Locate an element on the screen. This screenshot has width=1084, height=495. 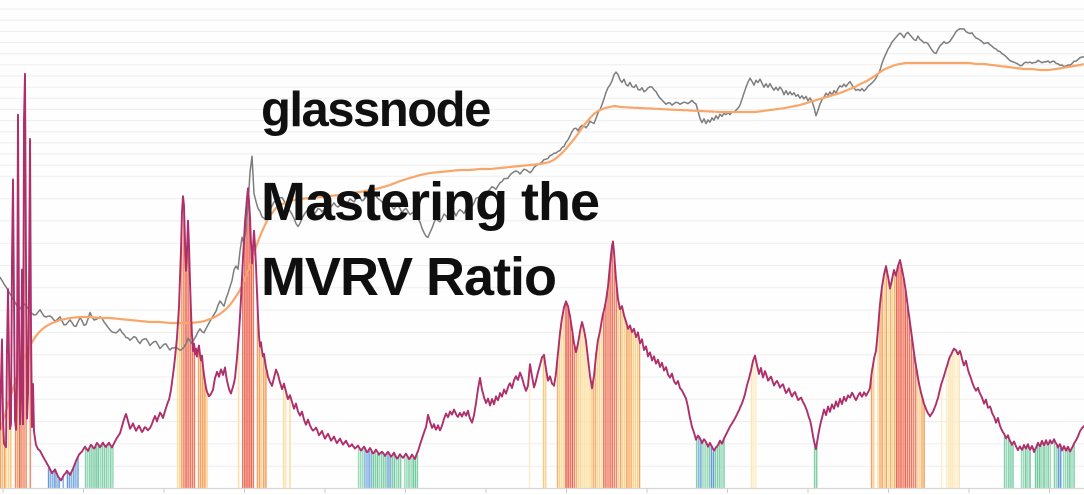
glassnode-logo: glassnode is located at coordinates (376, 110).